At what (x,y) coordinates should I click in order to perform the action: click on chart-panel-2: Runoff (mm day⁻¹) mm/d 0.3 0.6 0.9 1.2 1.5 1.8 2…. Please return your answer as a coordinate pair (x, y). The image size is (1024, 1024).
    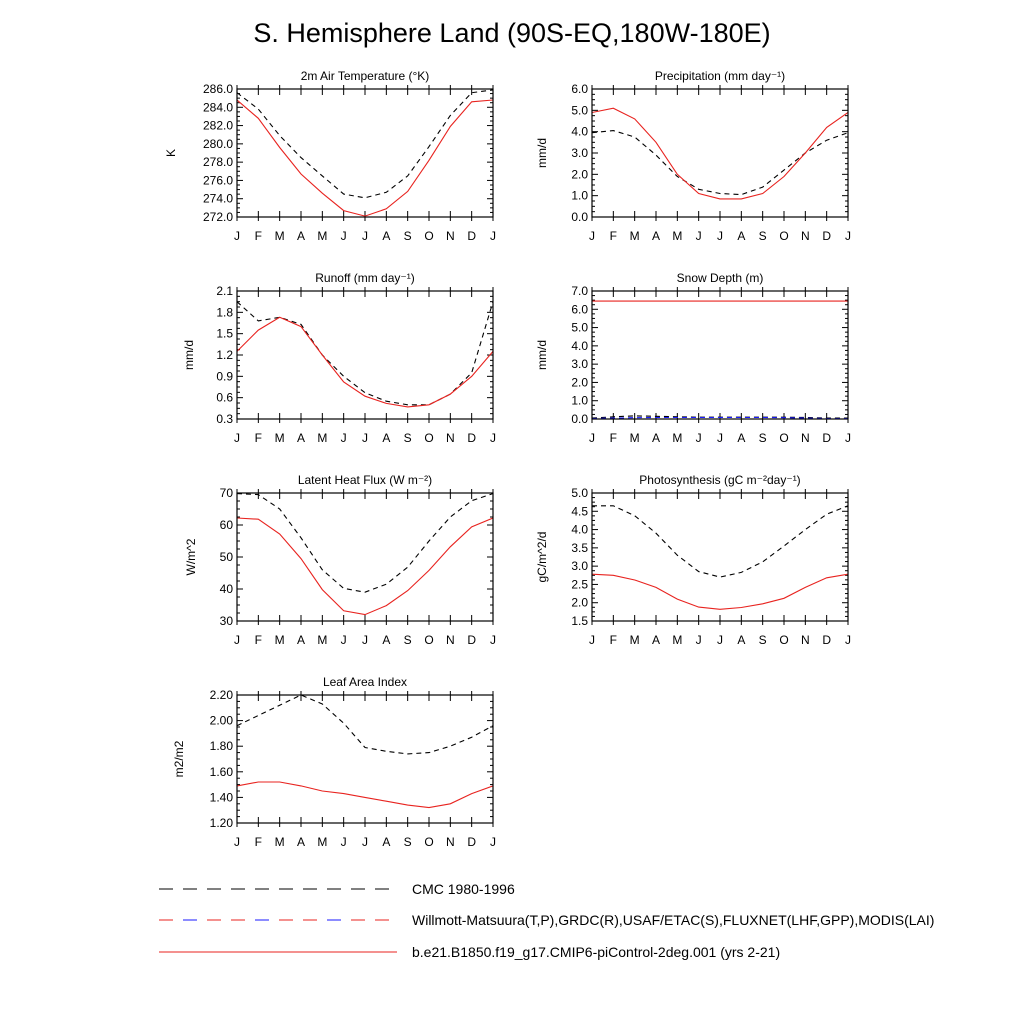
    Looking at the image, I should click on (339, 358).